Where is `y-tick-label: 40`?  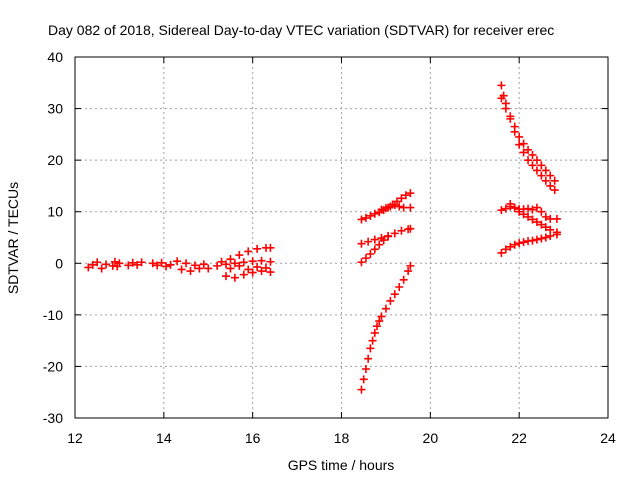
y-tick-label: 40 is located at coordinates (55, 57).